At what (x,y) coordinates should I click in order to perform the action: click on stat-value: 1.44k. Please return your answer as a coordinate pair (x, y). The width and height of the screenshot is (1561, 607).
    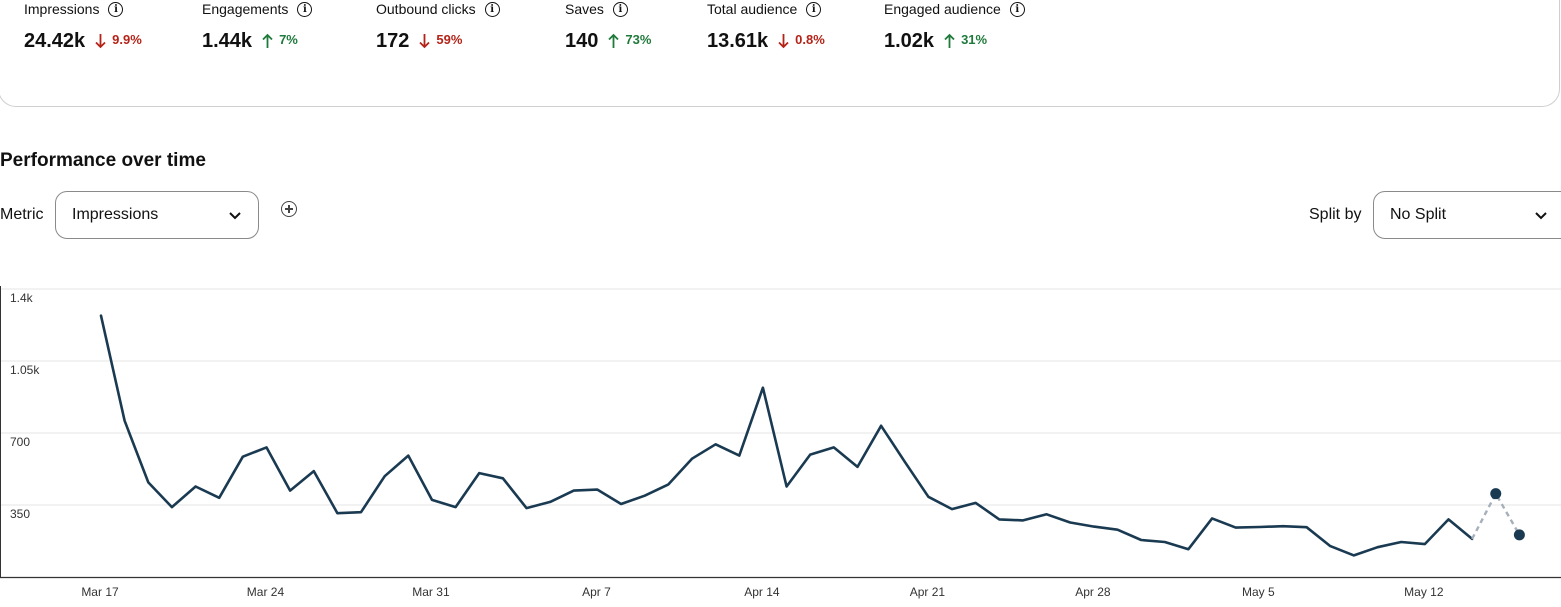
    Looking at the image, I should click on (227, 41).